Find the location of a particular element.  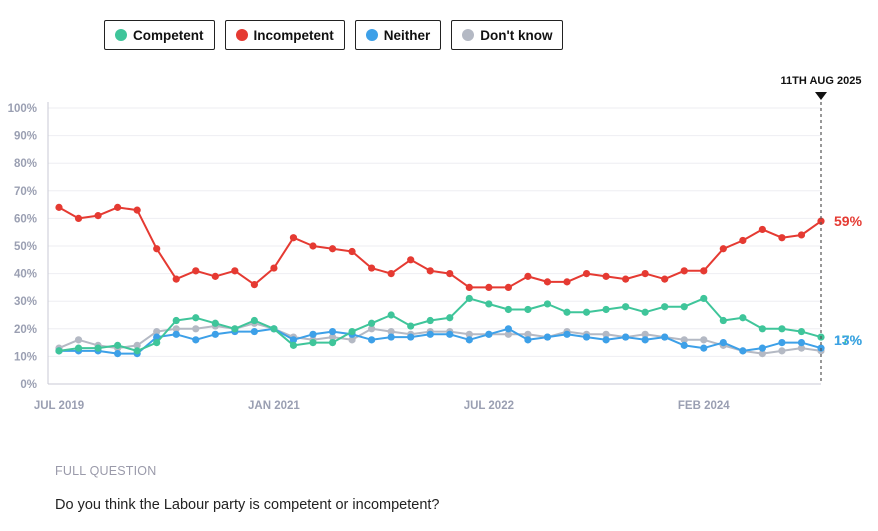

legend-item-neither: Neither is located at coordinates (398, 35).